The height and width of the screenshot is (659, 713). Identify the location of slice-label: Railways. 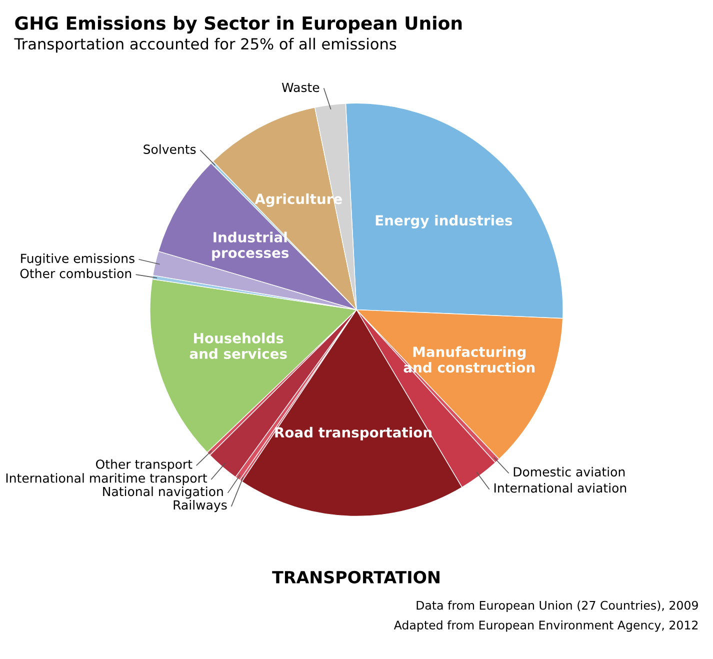
(200, 506).